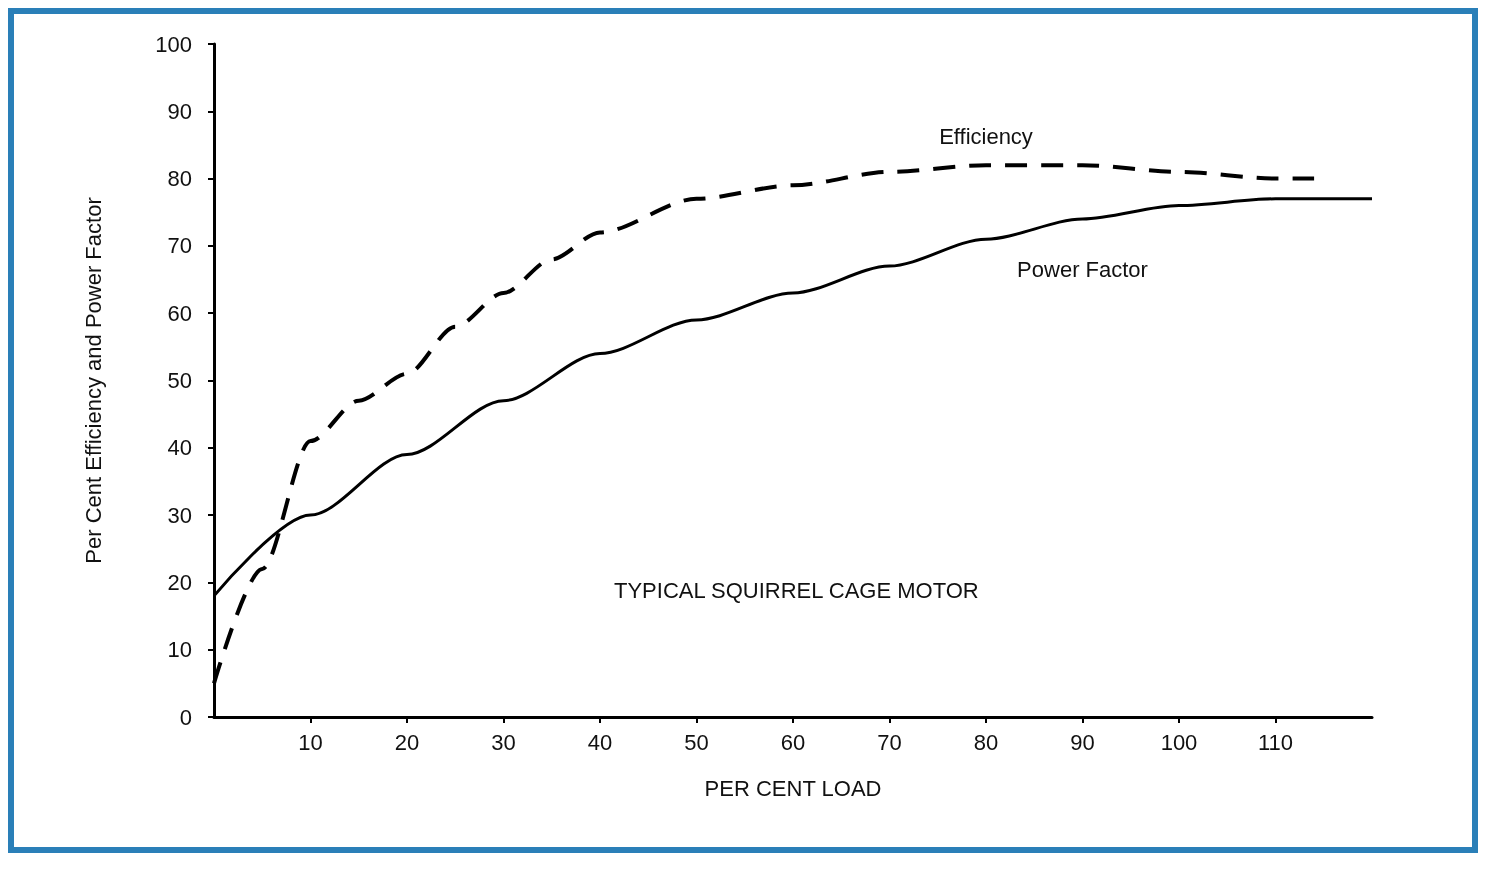  I want to click on x-tick-label: 80, so click(986, 742).